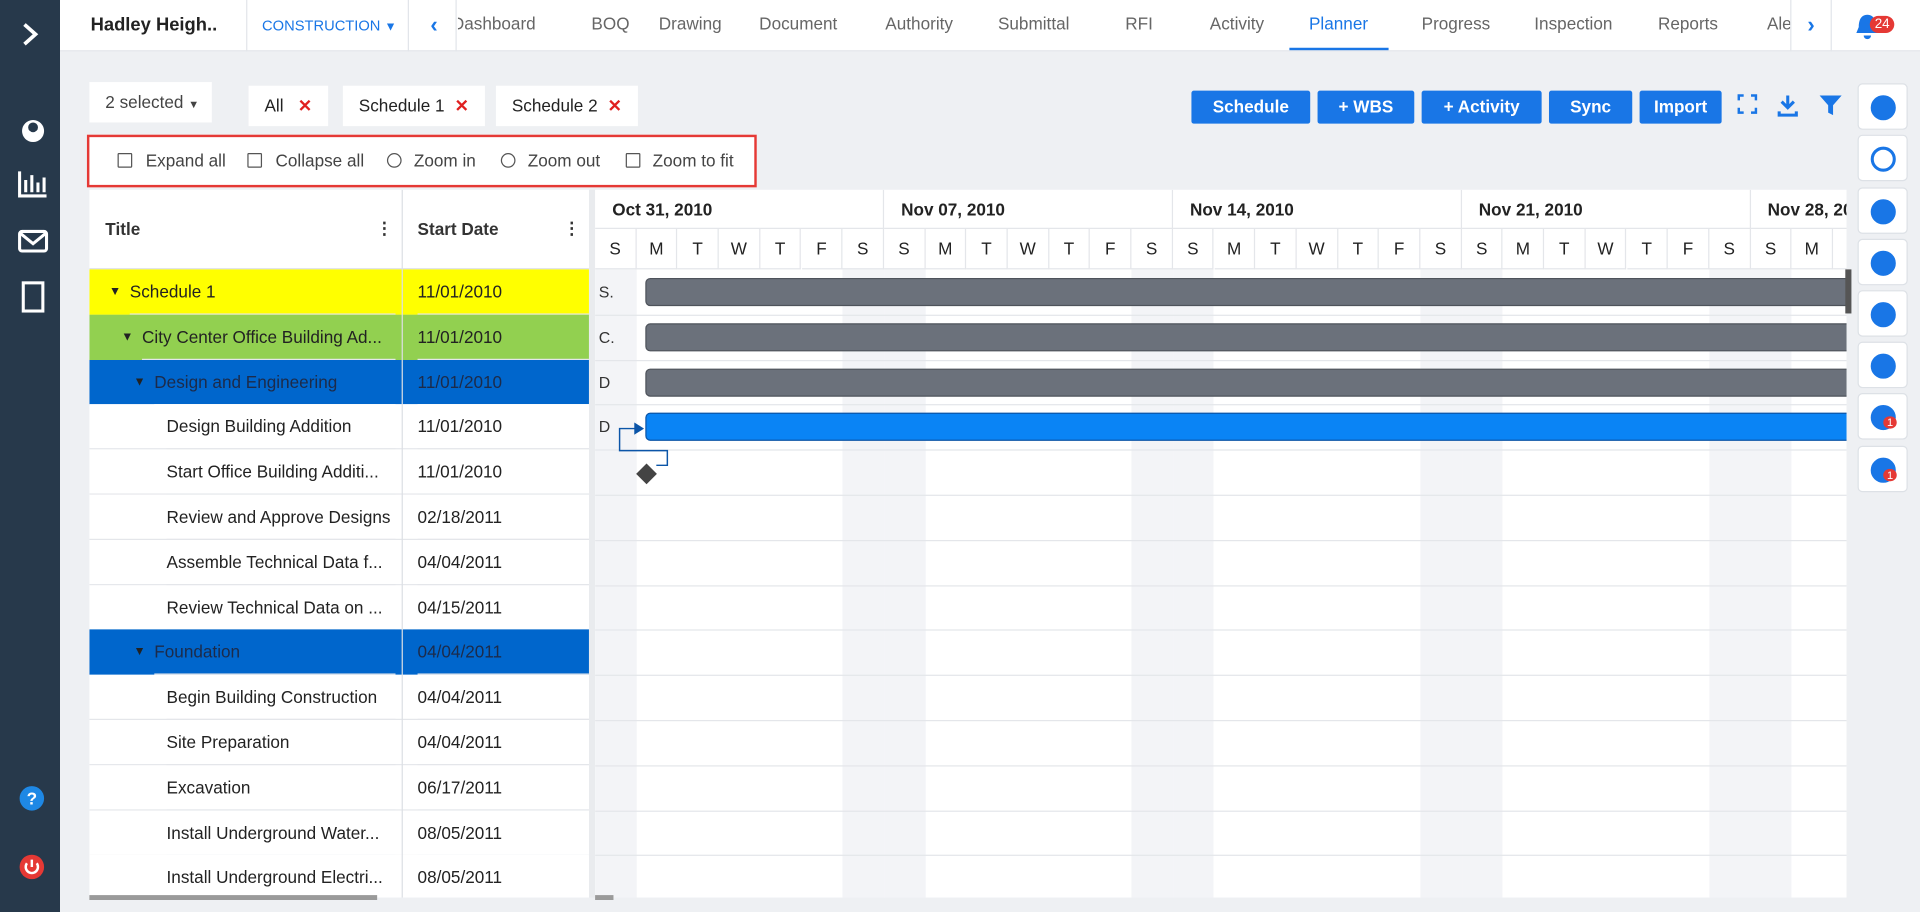  I want to click on nav-tab: Progress, so click(1456, 23).